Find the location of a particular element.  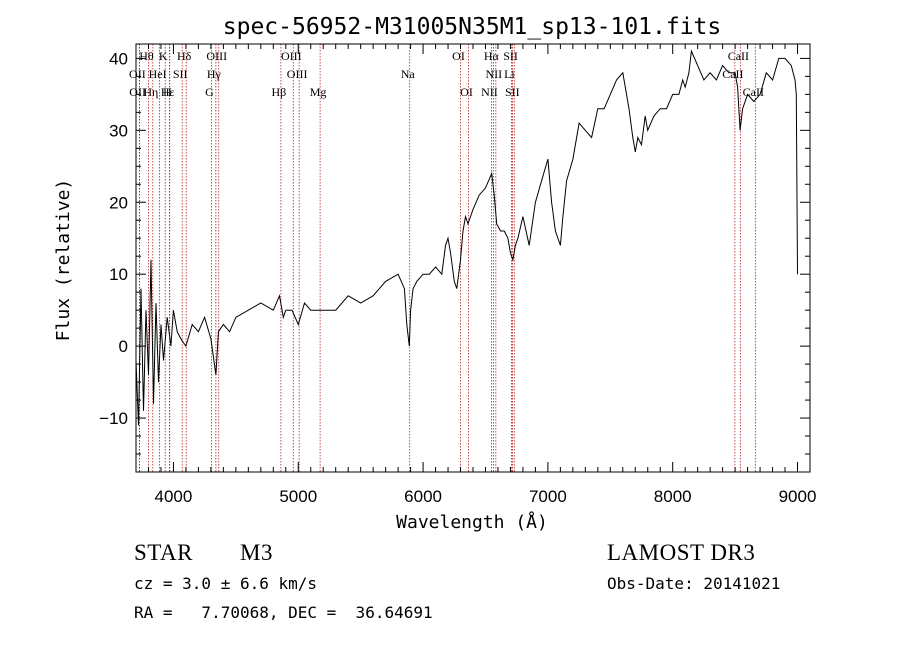

x-tick-label: 8000 is located at coordinates (673, 496).